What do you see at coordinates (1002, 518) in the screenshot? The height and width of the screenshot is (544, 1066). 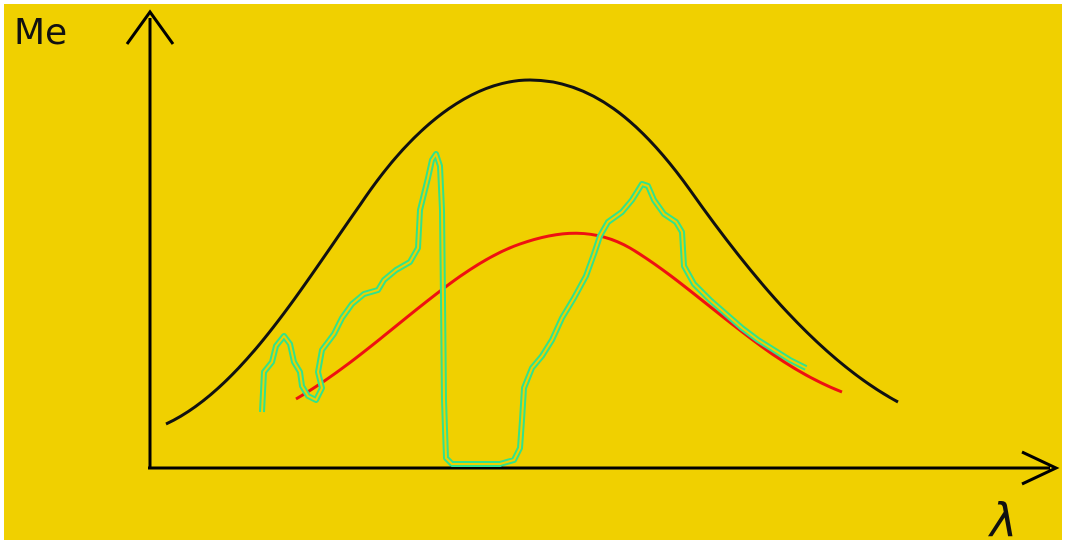 I see `x-axis-label: λ` at bounding box center [1002, 518].